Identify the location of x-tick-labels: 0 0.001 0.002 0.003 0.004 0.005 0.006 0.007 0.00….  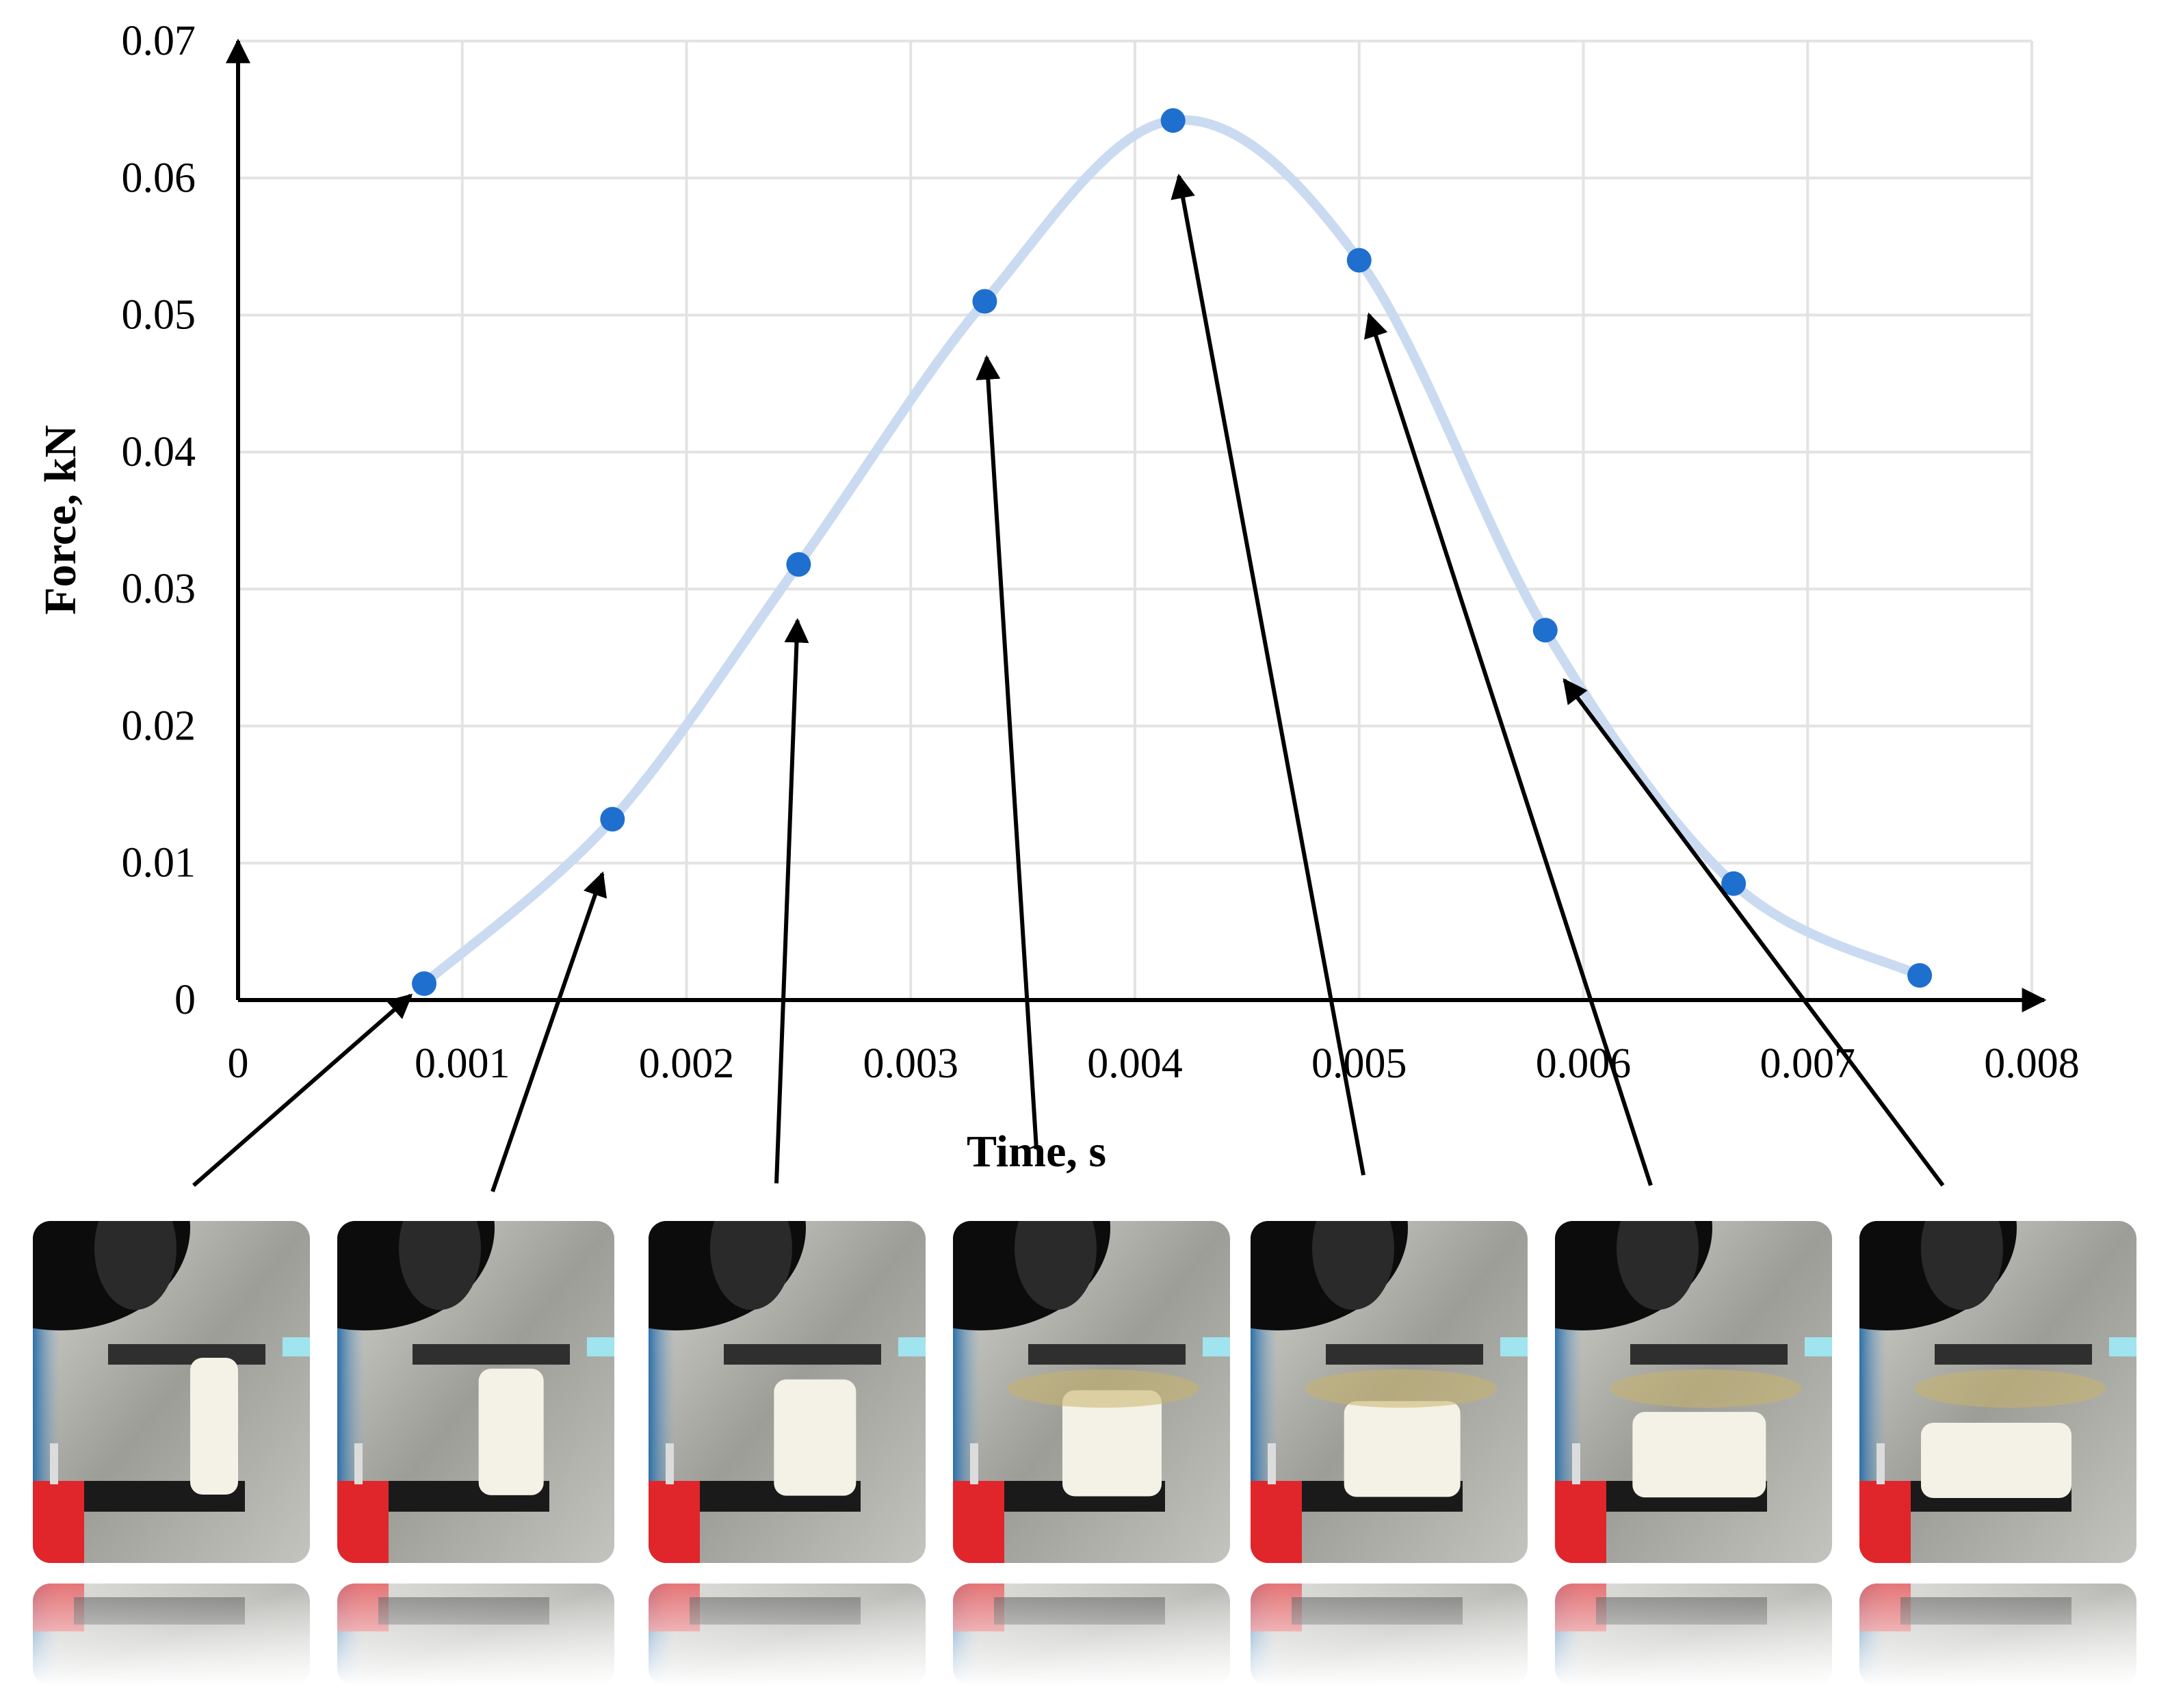
(1154, 1063).